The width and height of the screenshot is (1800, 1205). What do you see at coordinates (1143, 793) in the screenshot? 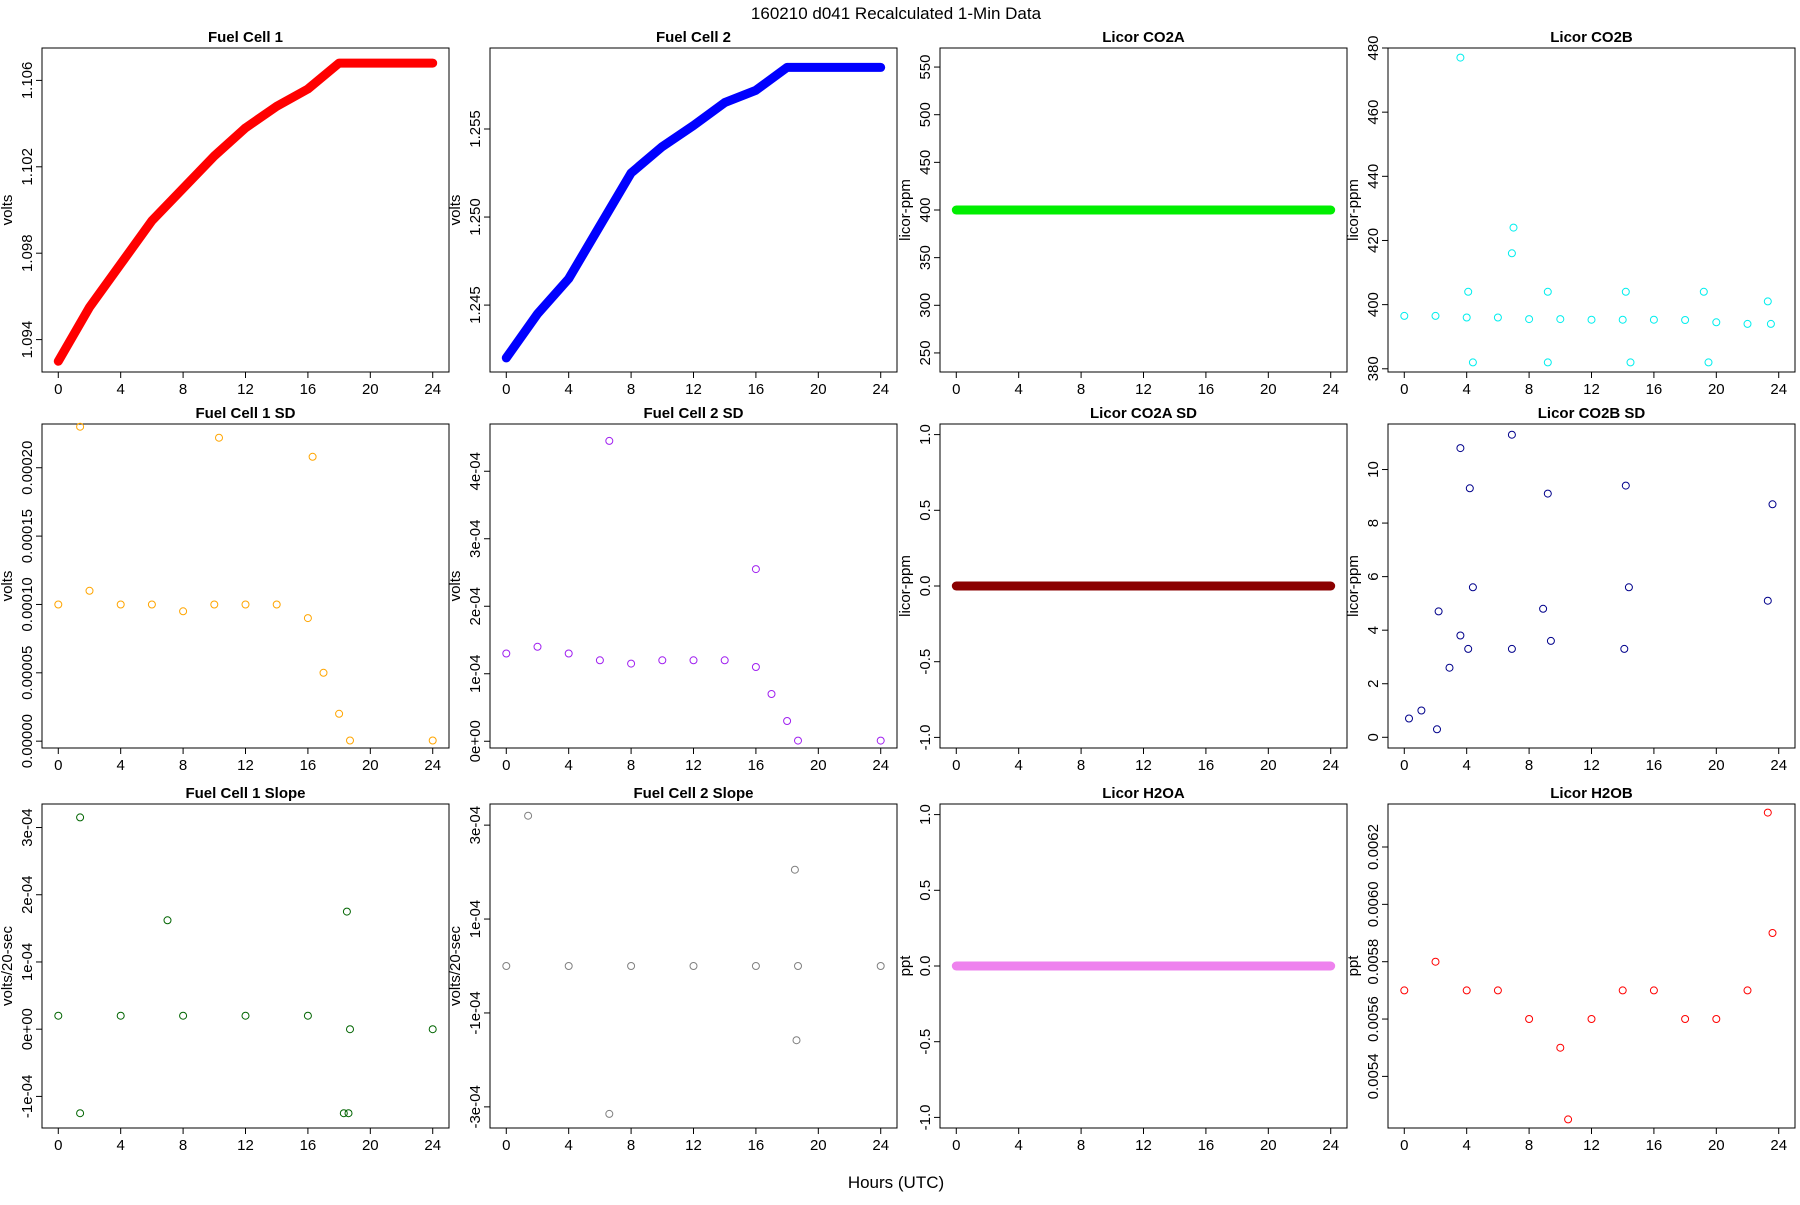
I see `panel-title: Licor H2OA` at bounding box center [1143, 793].